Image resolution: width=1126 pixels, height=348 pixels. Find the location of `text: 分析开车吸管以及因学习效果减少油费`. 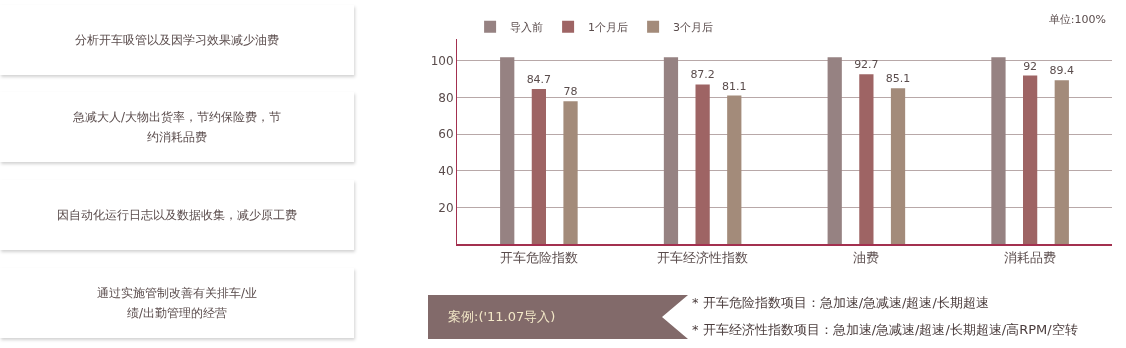

text: 分析开车吸管以及因学习效果减少油费 is located at coordinates (177, 40).